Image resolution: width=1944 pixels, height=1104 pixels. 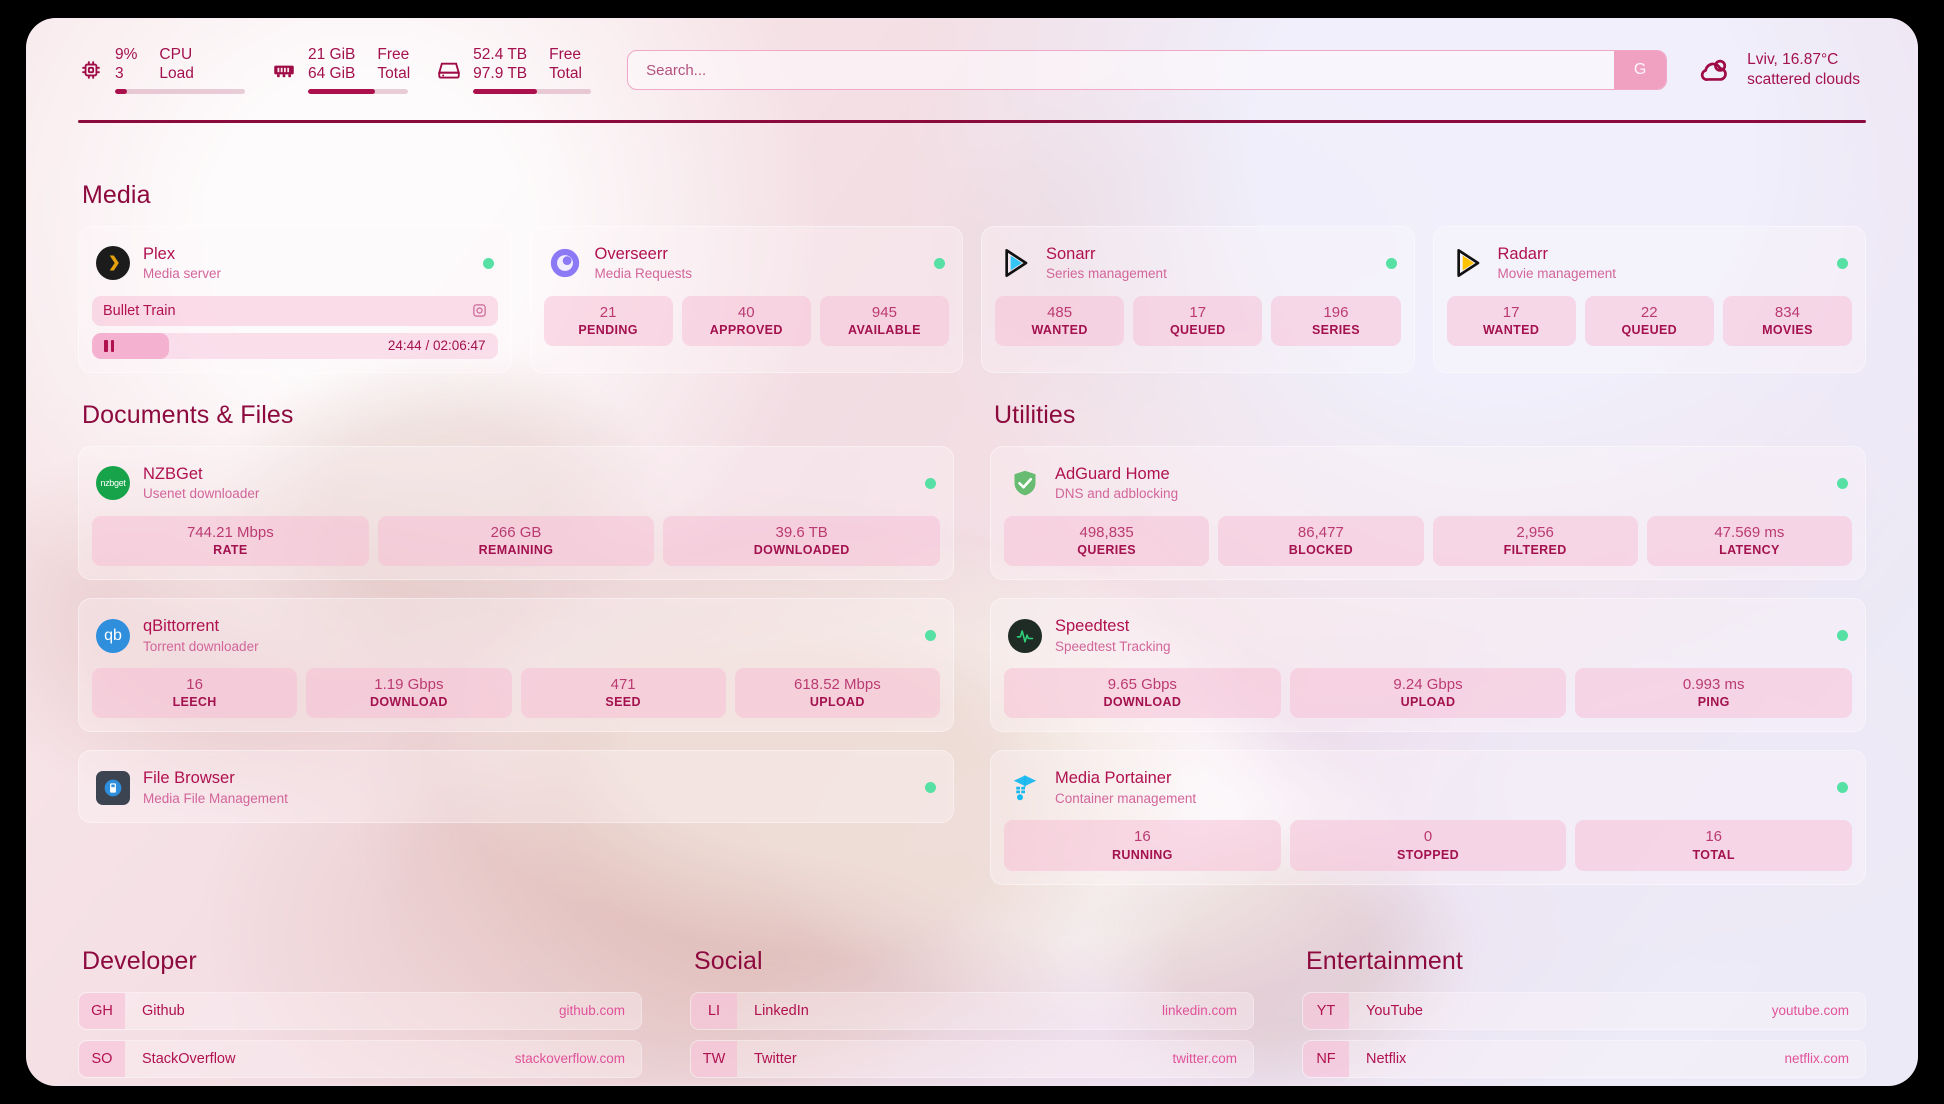 I want to click on stat-value: 2,956, so click(x=1535, y=532).